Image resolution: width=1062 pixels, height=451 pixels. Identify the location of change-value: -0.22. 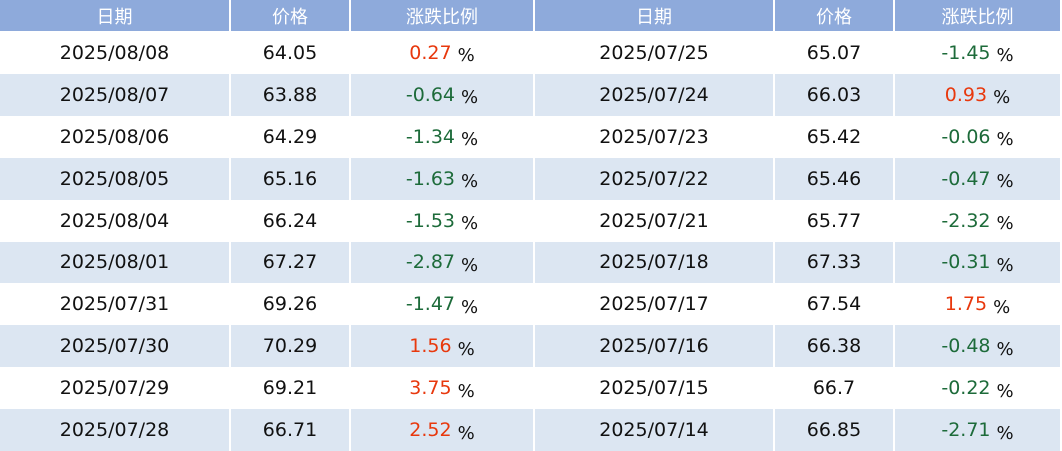
(966, 388).